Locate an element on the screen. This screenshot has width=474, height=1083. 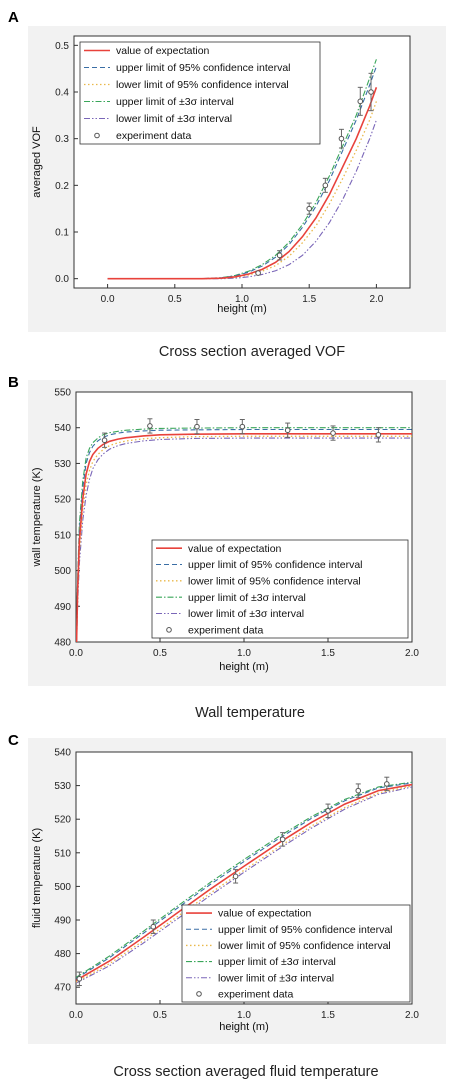
y-tick-label: 0.1 is located at coordinates (62, 233).